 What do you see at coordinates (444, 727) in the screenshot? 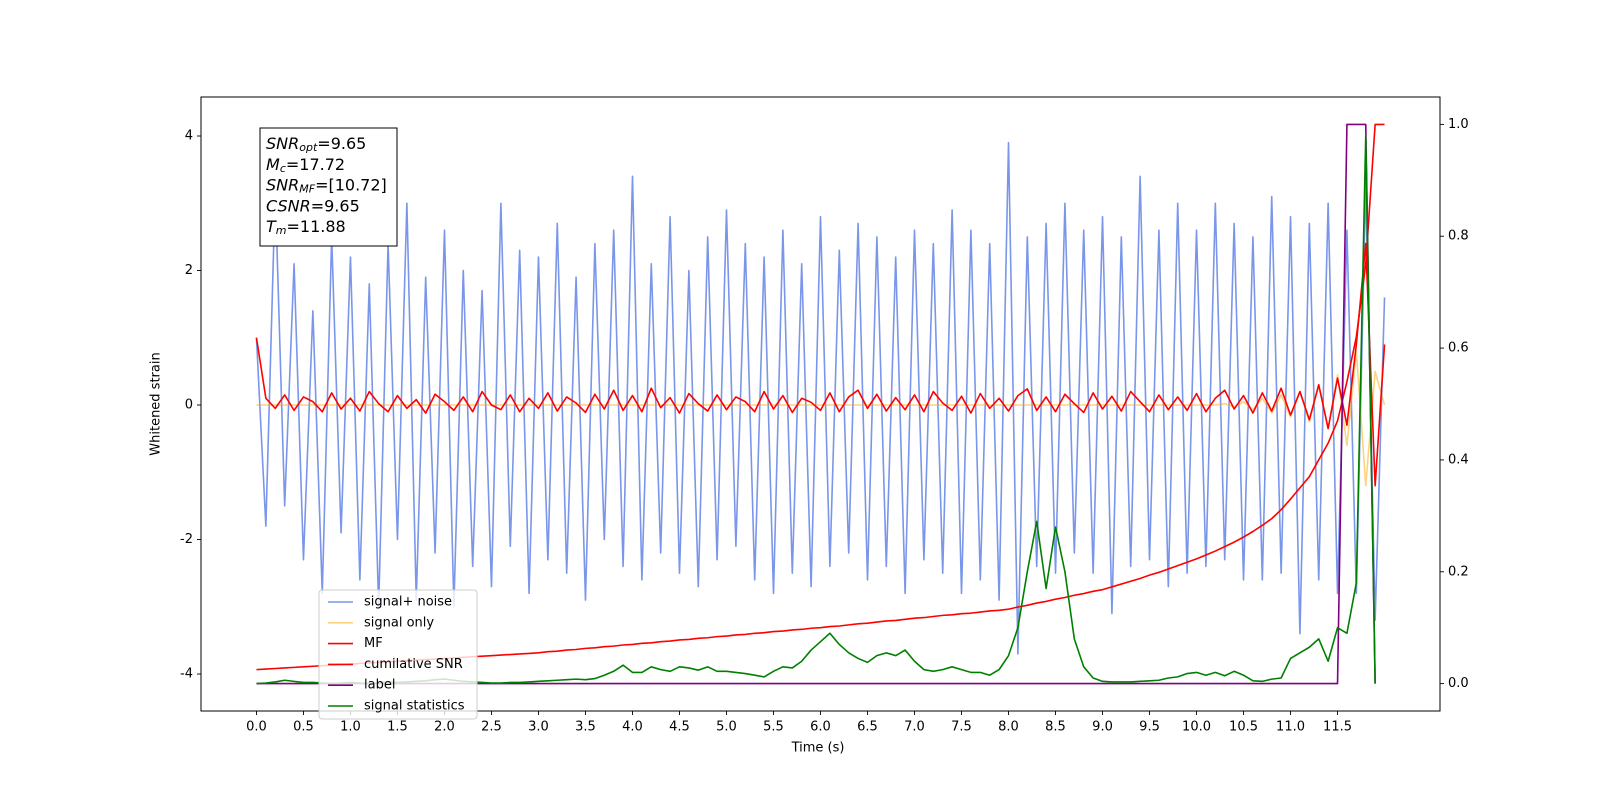
I see `x-tick-label: 2.0` at bounding box center [444, 727].